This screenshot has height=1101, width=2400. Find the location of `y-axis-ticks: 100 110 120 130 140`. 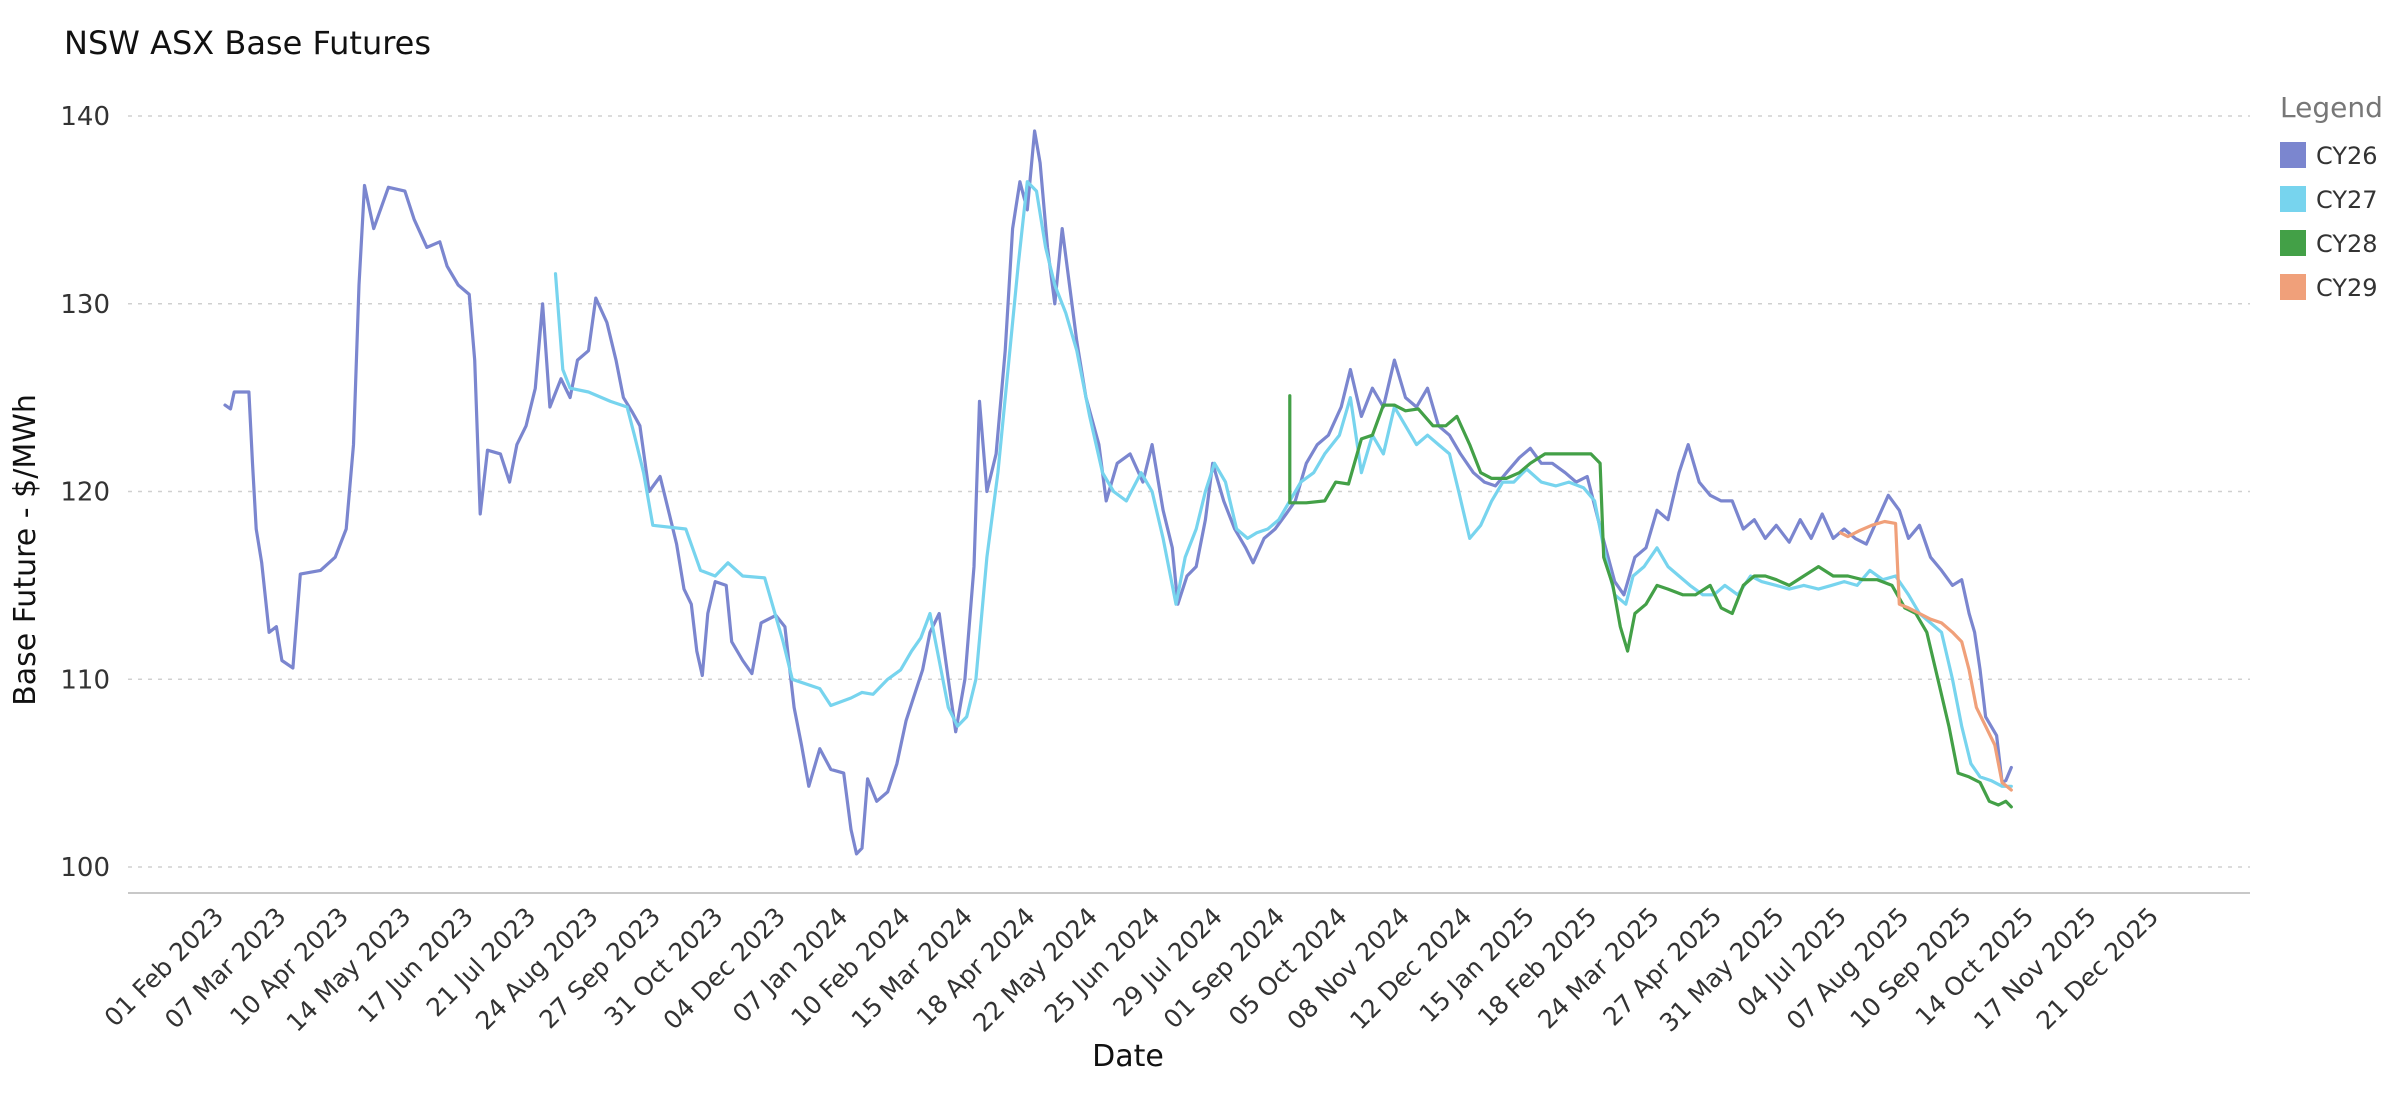

y-axis-ticks: 100 110 120 130 140 is located at coordinates (85, 492).